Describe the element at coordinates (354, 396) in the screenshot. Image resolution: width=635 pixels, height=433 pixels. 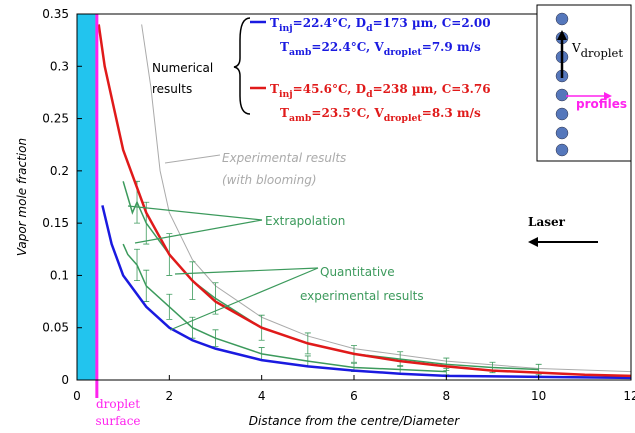
I see `x-tick-label: 6` at that location.